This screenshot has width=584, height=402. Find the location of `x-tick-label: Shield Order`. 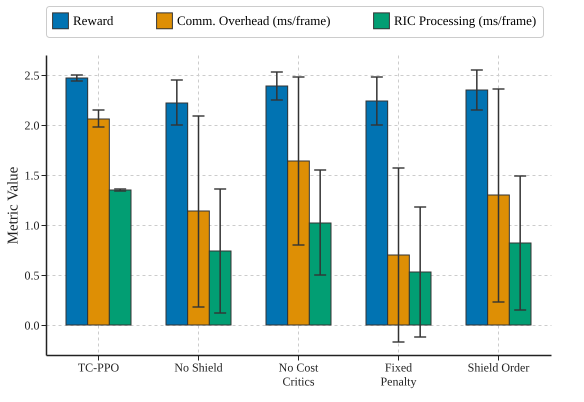

x-tick-label: Shield Order is located at coordinates (499, 367).